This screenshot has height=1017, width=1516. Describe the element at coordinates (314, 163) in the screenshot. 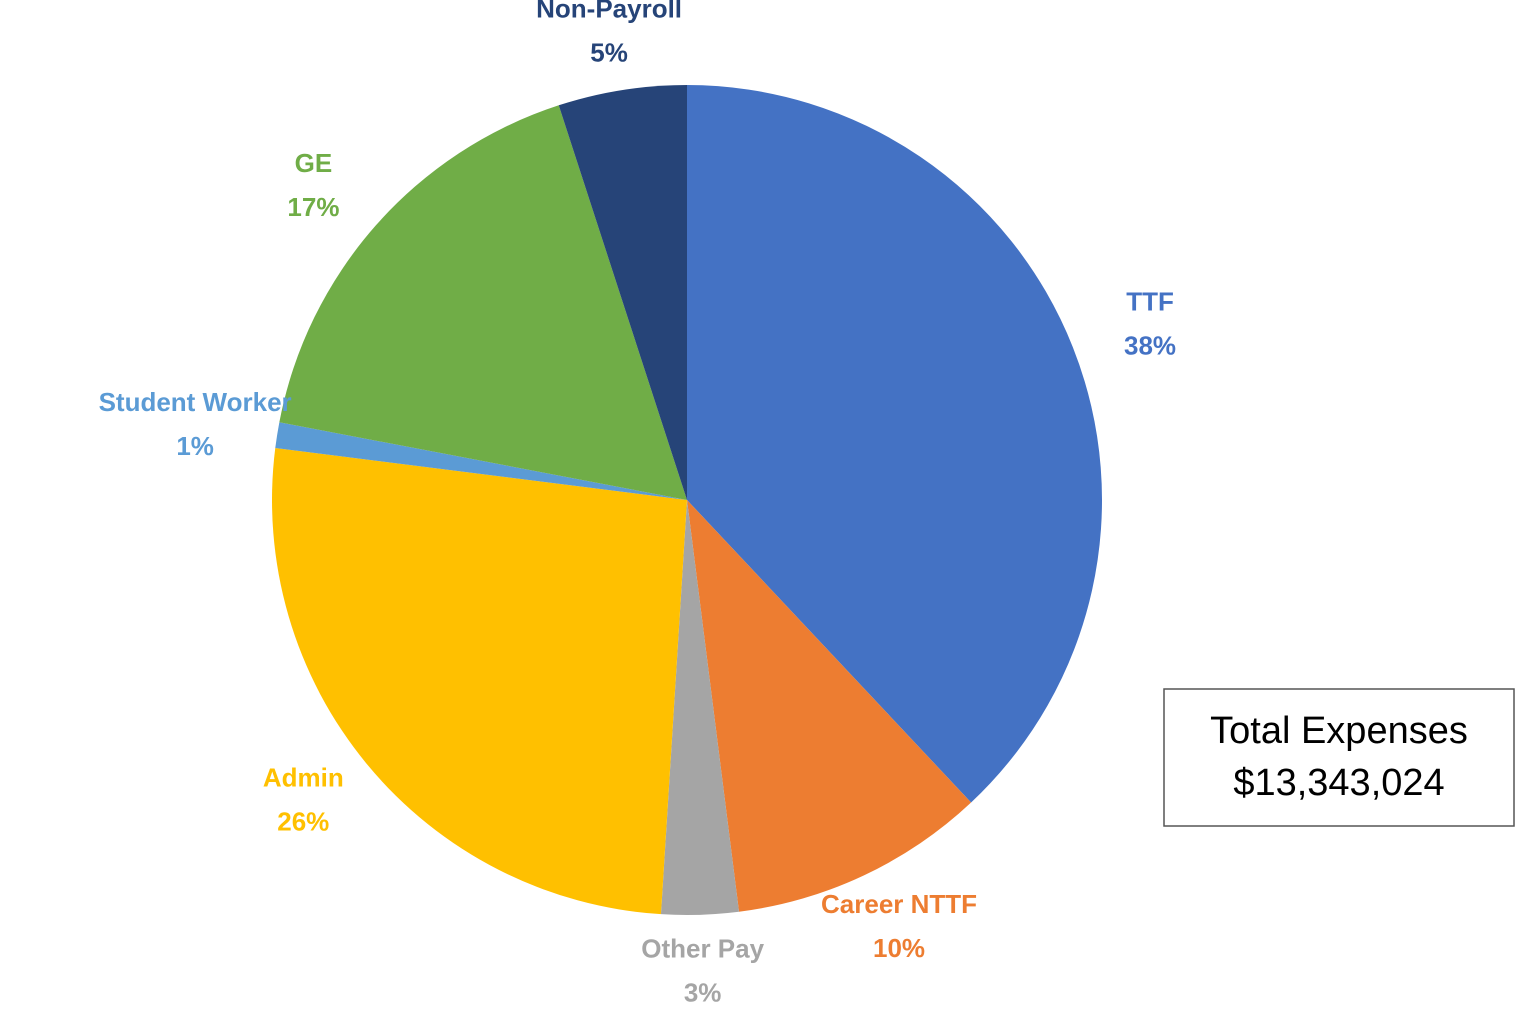

I see `slice-label: GE` at that location.